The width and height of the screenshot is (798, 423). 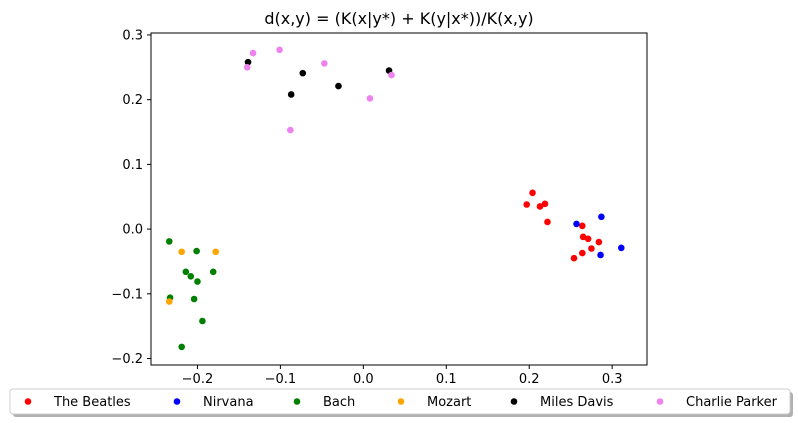 What do you see at coordinates (398, 18) in the screenshot?
I see `chart-title: d(x,y) = (K(x|y*) + K(y|x*))/K(x,y)` at bounding box center [398, 18].